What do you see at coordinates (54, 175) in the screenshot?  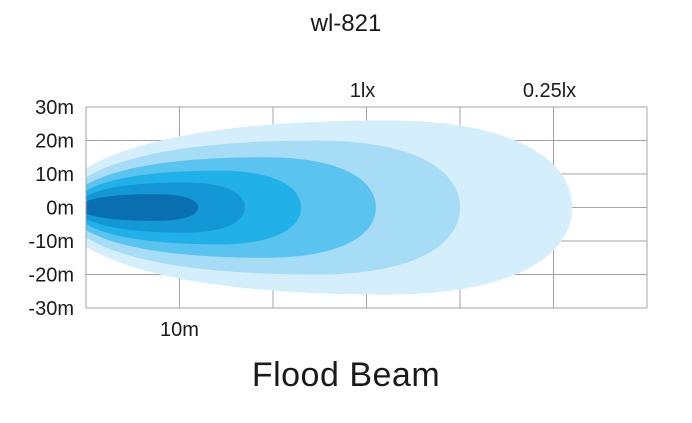 I see `y-tick-label: 10m` at bounding box center [54, 175].